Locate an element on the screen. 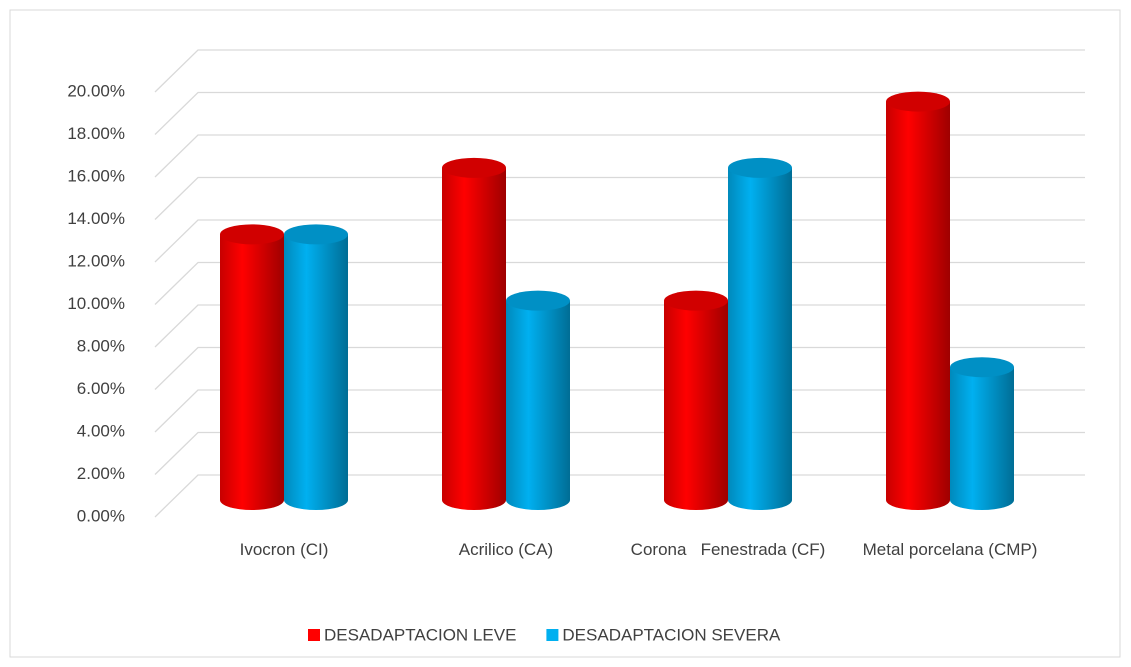 This screenshot has height=667, width=1131. y-tick-label: 6.00% is located at coordinates (101, 388).